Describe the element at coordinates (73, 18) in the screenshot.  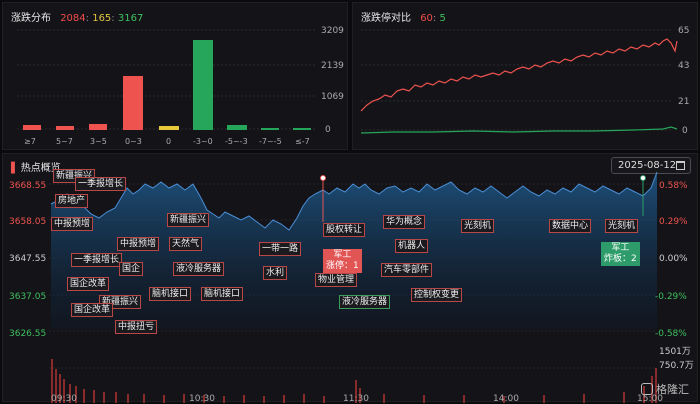
I see `up-count: 2084` at that location.